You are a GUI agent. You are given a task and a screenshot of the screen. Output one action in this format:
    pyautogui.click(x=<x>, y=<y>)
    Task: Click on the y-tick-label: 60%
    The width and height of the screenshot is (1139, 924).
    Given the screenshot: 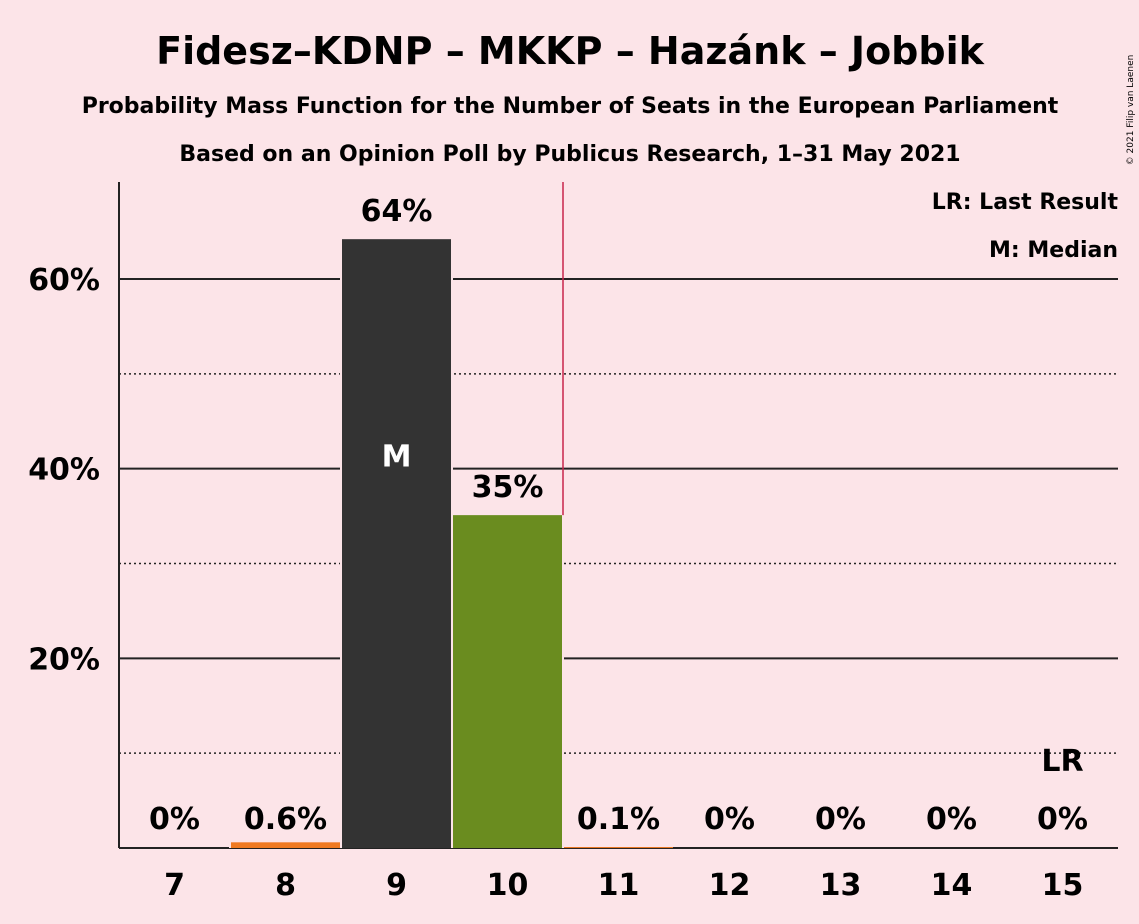 What is the action you would take?
    pyautogui.click(x=64, y=280)
    